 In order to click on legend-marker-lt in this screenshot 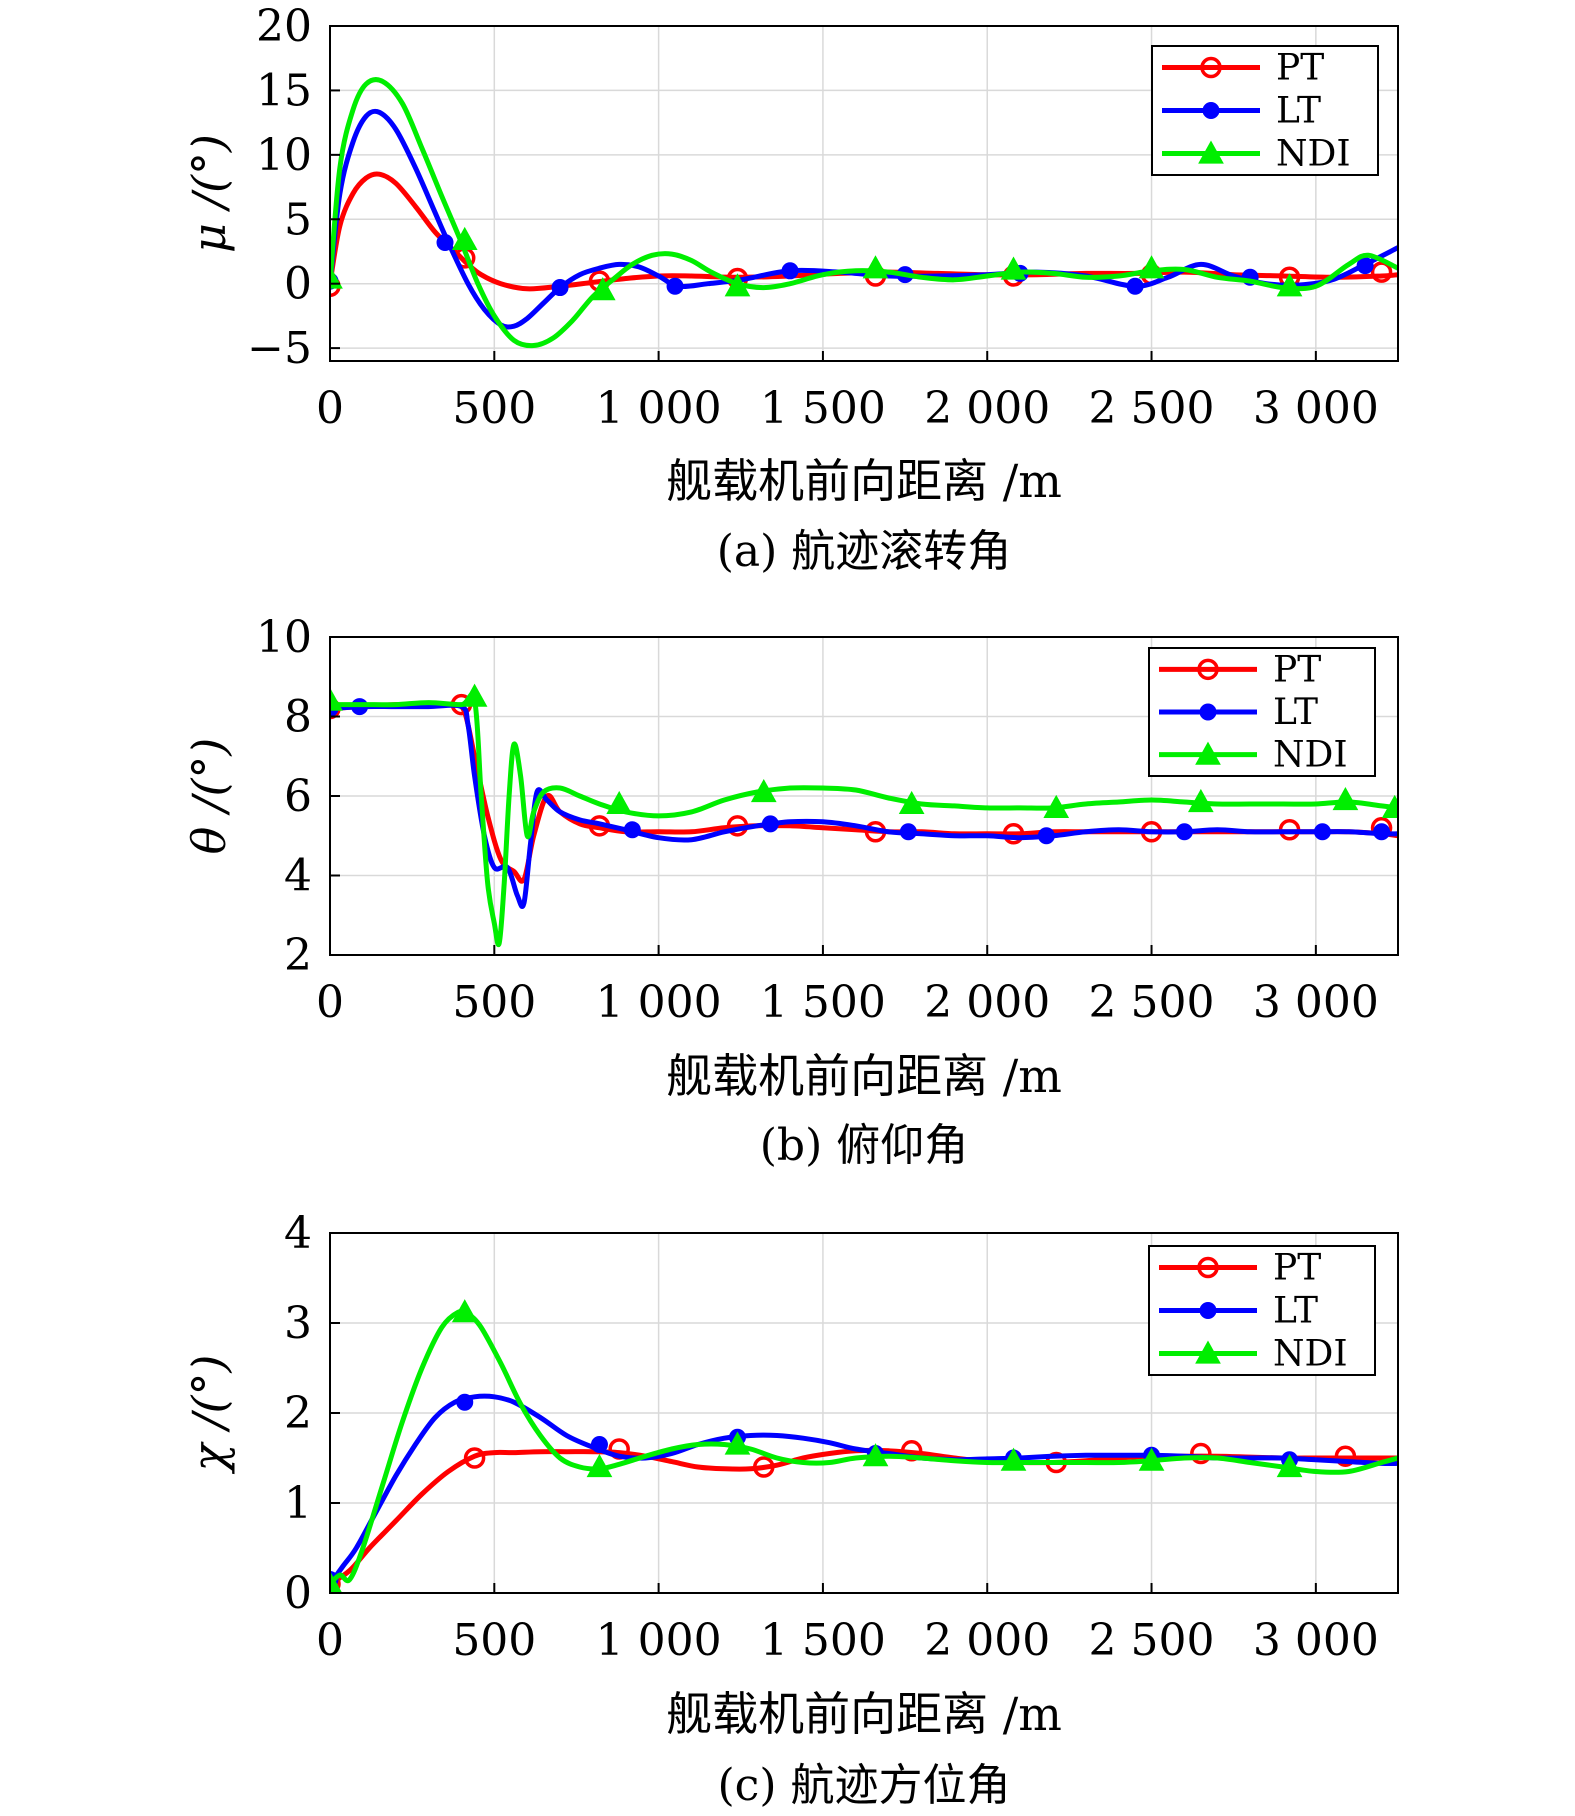, I will do `click(1208, 712)`.